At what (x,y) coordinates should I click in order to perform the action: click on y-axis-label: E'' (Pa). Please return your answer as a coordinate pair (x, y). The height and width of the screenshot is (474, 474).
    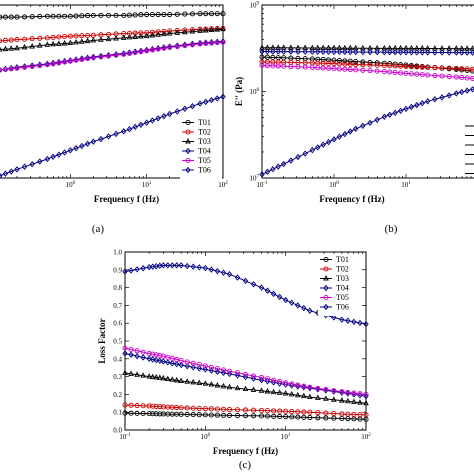
    Looking at the image, I should click on (239, 91).